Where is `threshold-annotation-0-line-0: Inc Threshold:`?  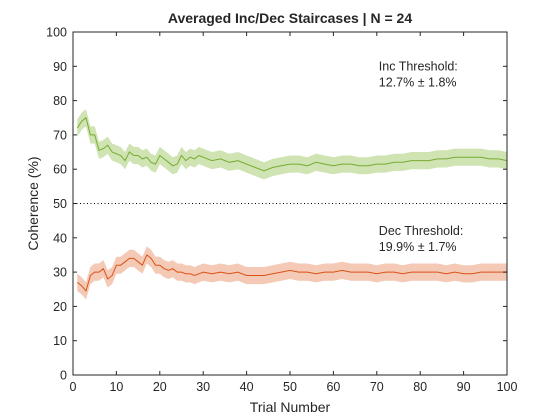 threshold-annotation-0-line-0: Inc Threshold: is located at coordinates (418, 66).